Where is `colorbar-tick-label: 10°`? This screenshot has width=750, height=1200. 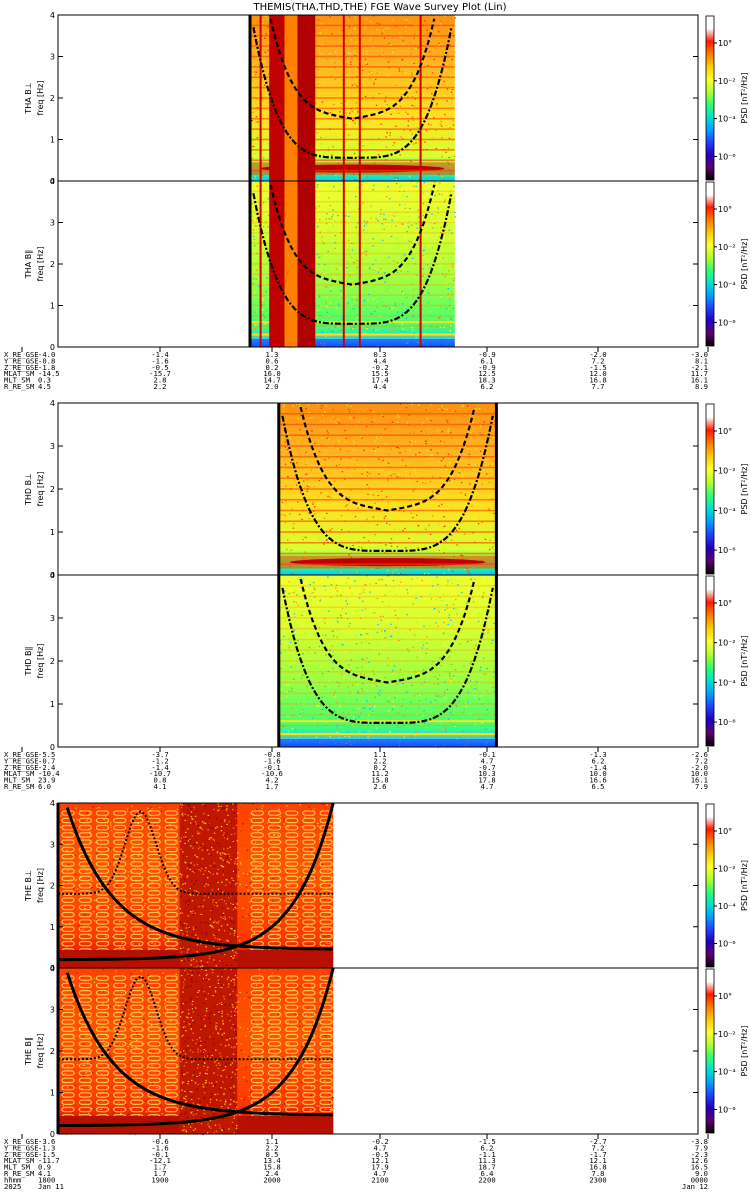 colorbar-tick-label: 10° is located at coordinates (725, 43).